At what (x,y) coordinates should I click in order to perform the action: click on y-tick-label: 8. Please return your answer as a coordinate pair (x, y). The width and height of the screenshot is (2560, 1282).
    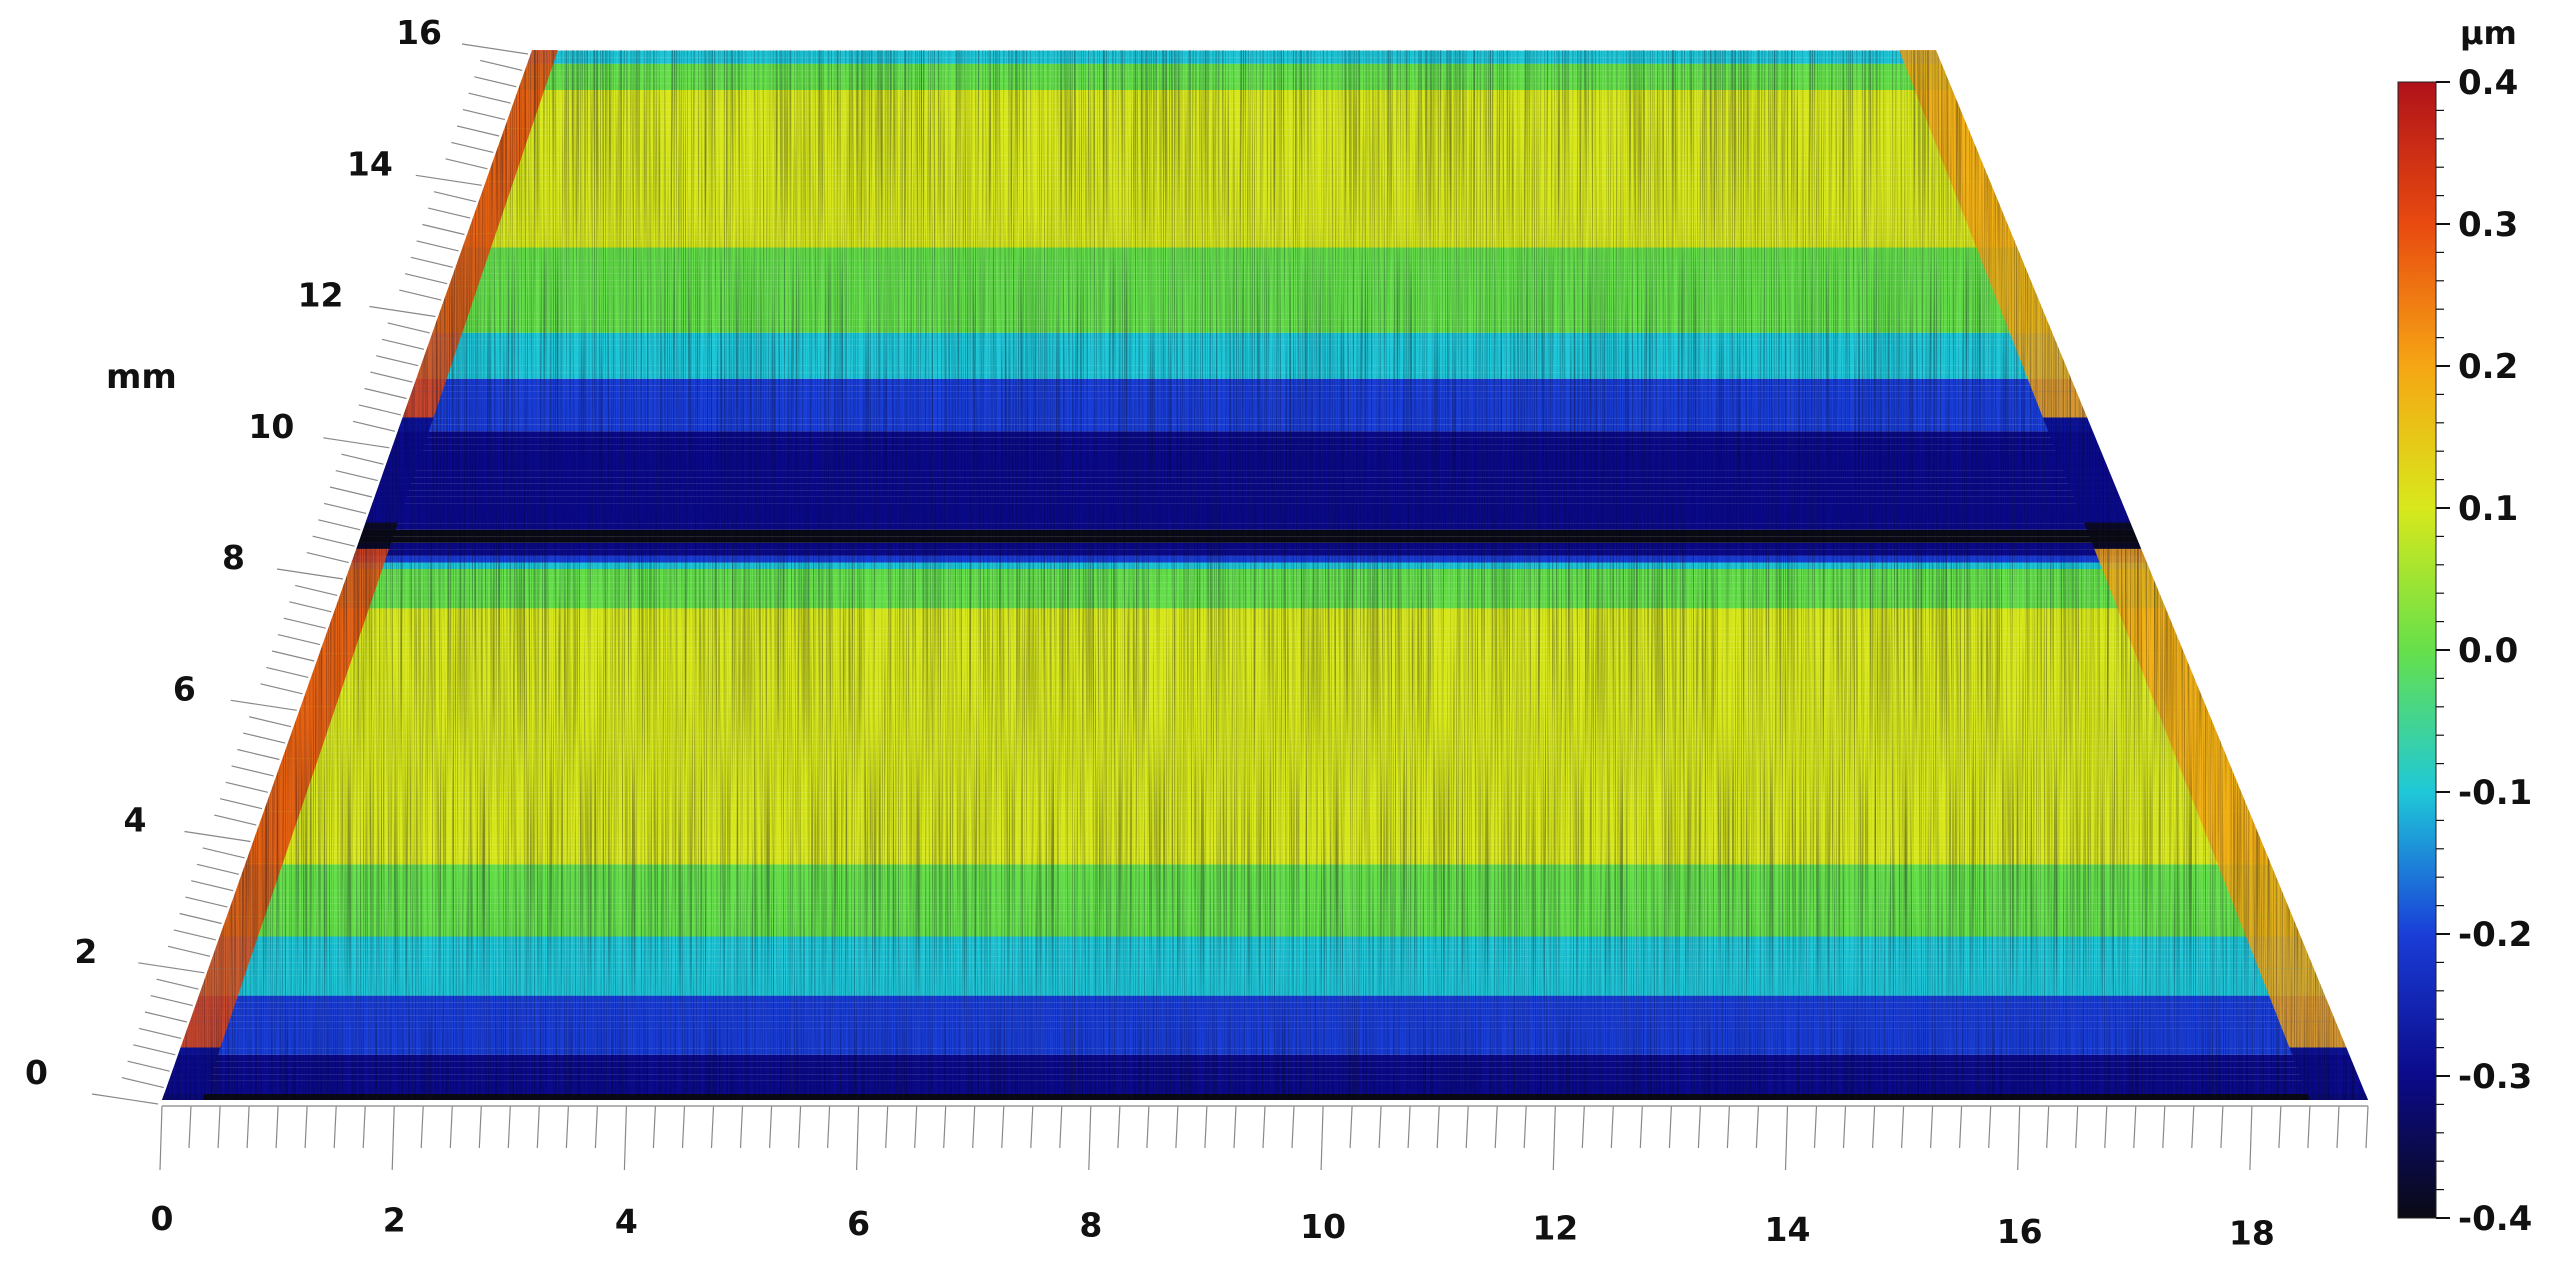
    Looking at the image, I should click on (233, 557).